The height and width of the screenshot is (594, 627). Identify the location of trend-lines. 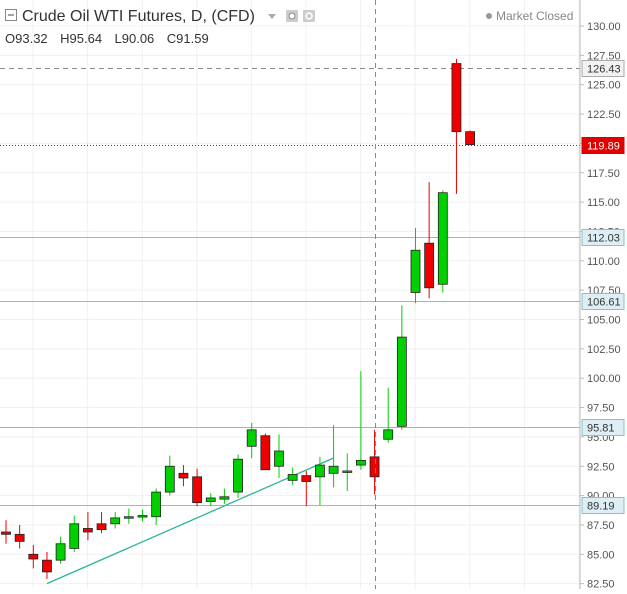
(190, 521).